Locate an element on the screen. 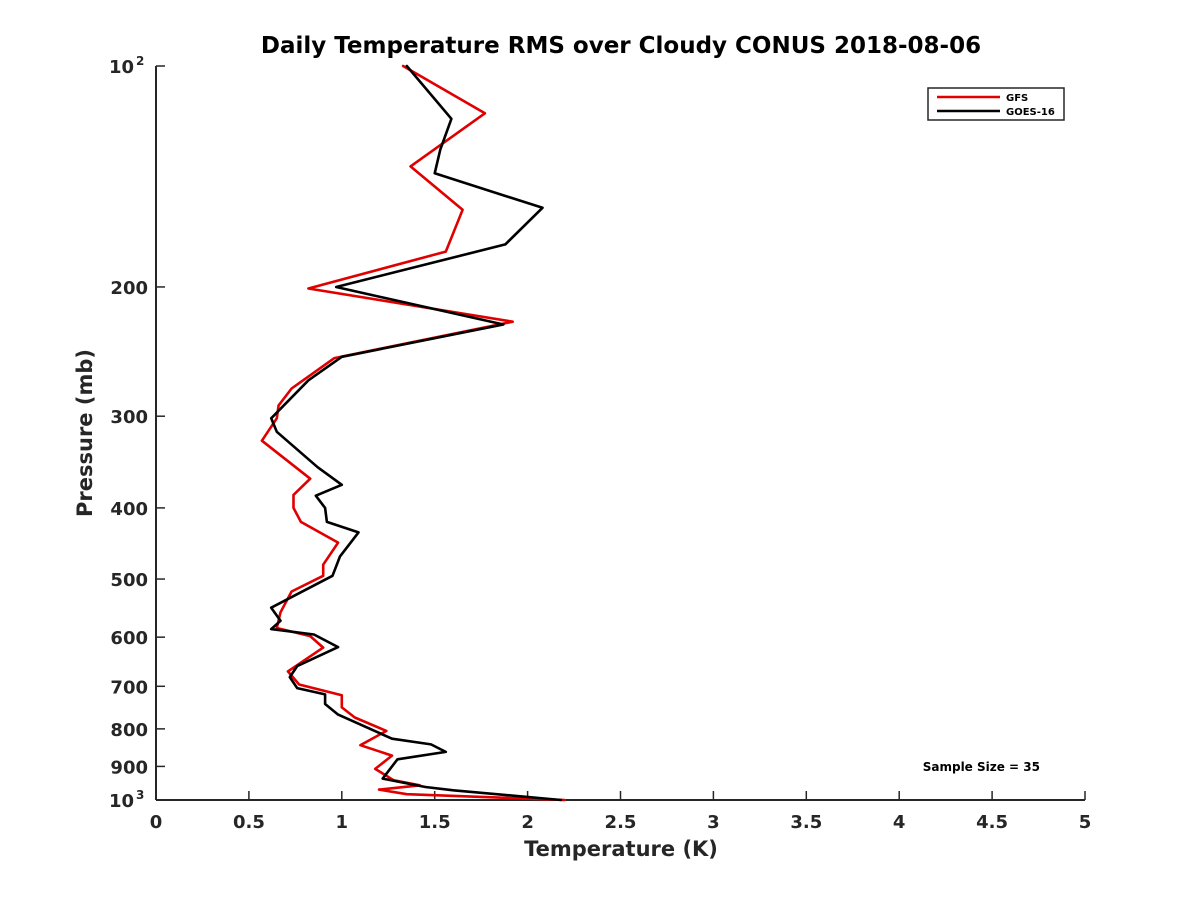 The image size is (1200, 900). y-tick-label: 600 is located at coordinates (129, 638).